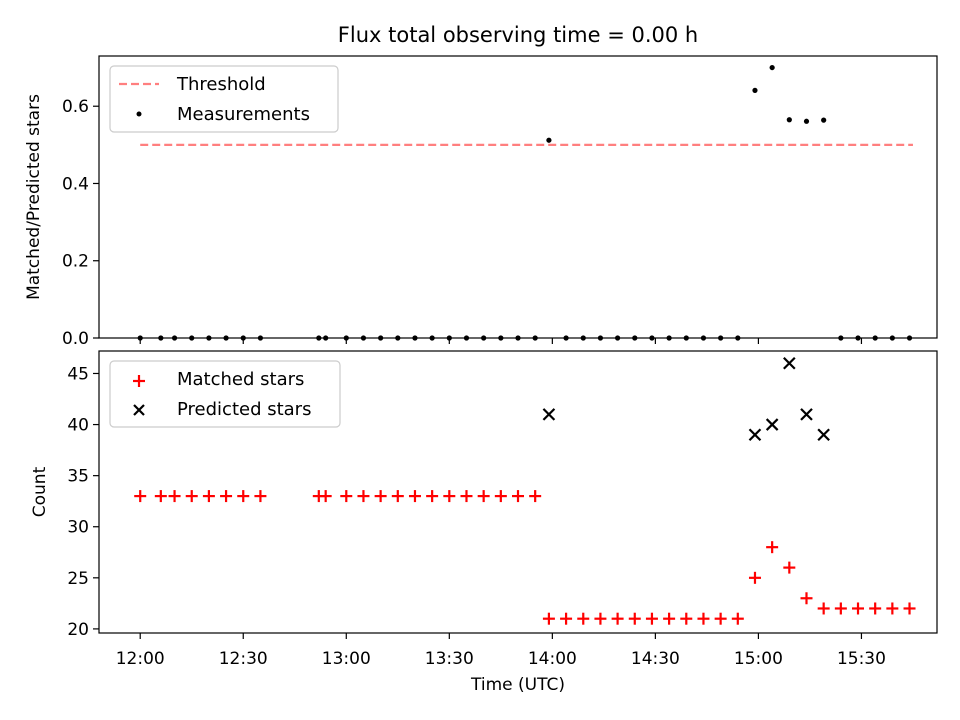 This screenshot has width=960, height=720. I want to click on y-tick-label: 20, so click(78, 630).